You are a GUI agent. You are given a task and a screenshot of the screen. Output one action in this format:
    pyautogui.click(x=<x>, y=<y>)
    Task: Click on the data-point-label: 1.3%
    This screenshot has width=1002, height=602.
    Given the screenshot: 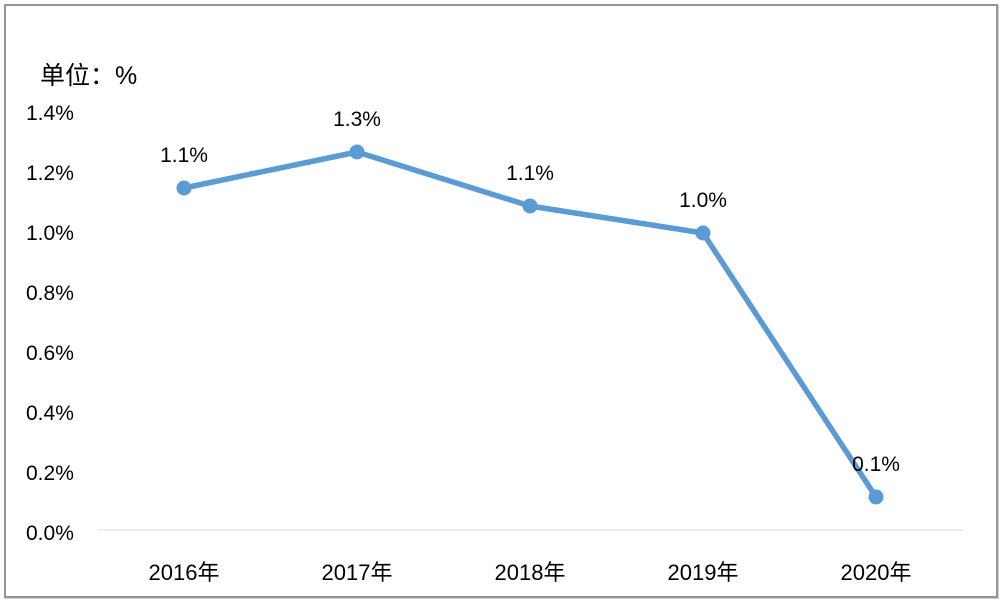 What is the action you would take?
    pyautogui.click(x=357, y=119)
    